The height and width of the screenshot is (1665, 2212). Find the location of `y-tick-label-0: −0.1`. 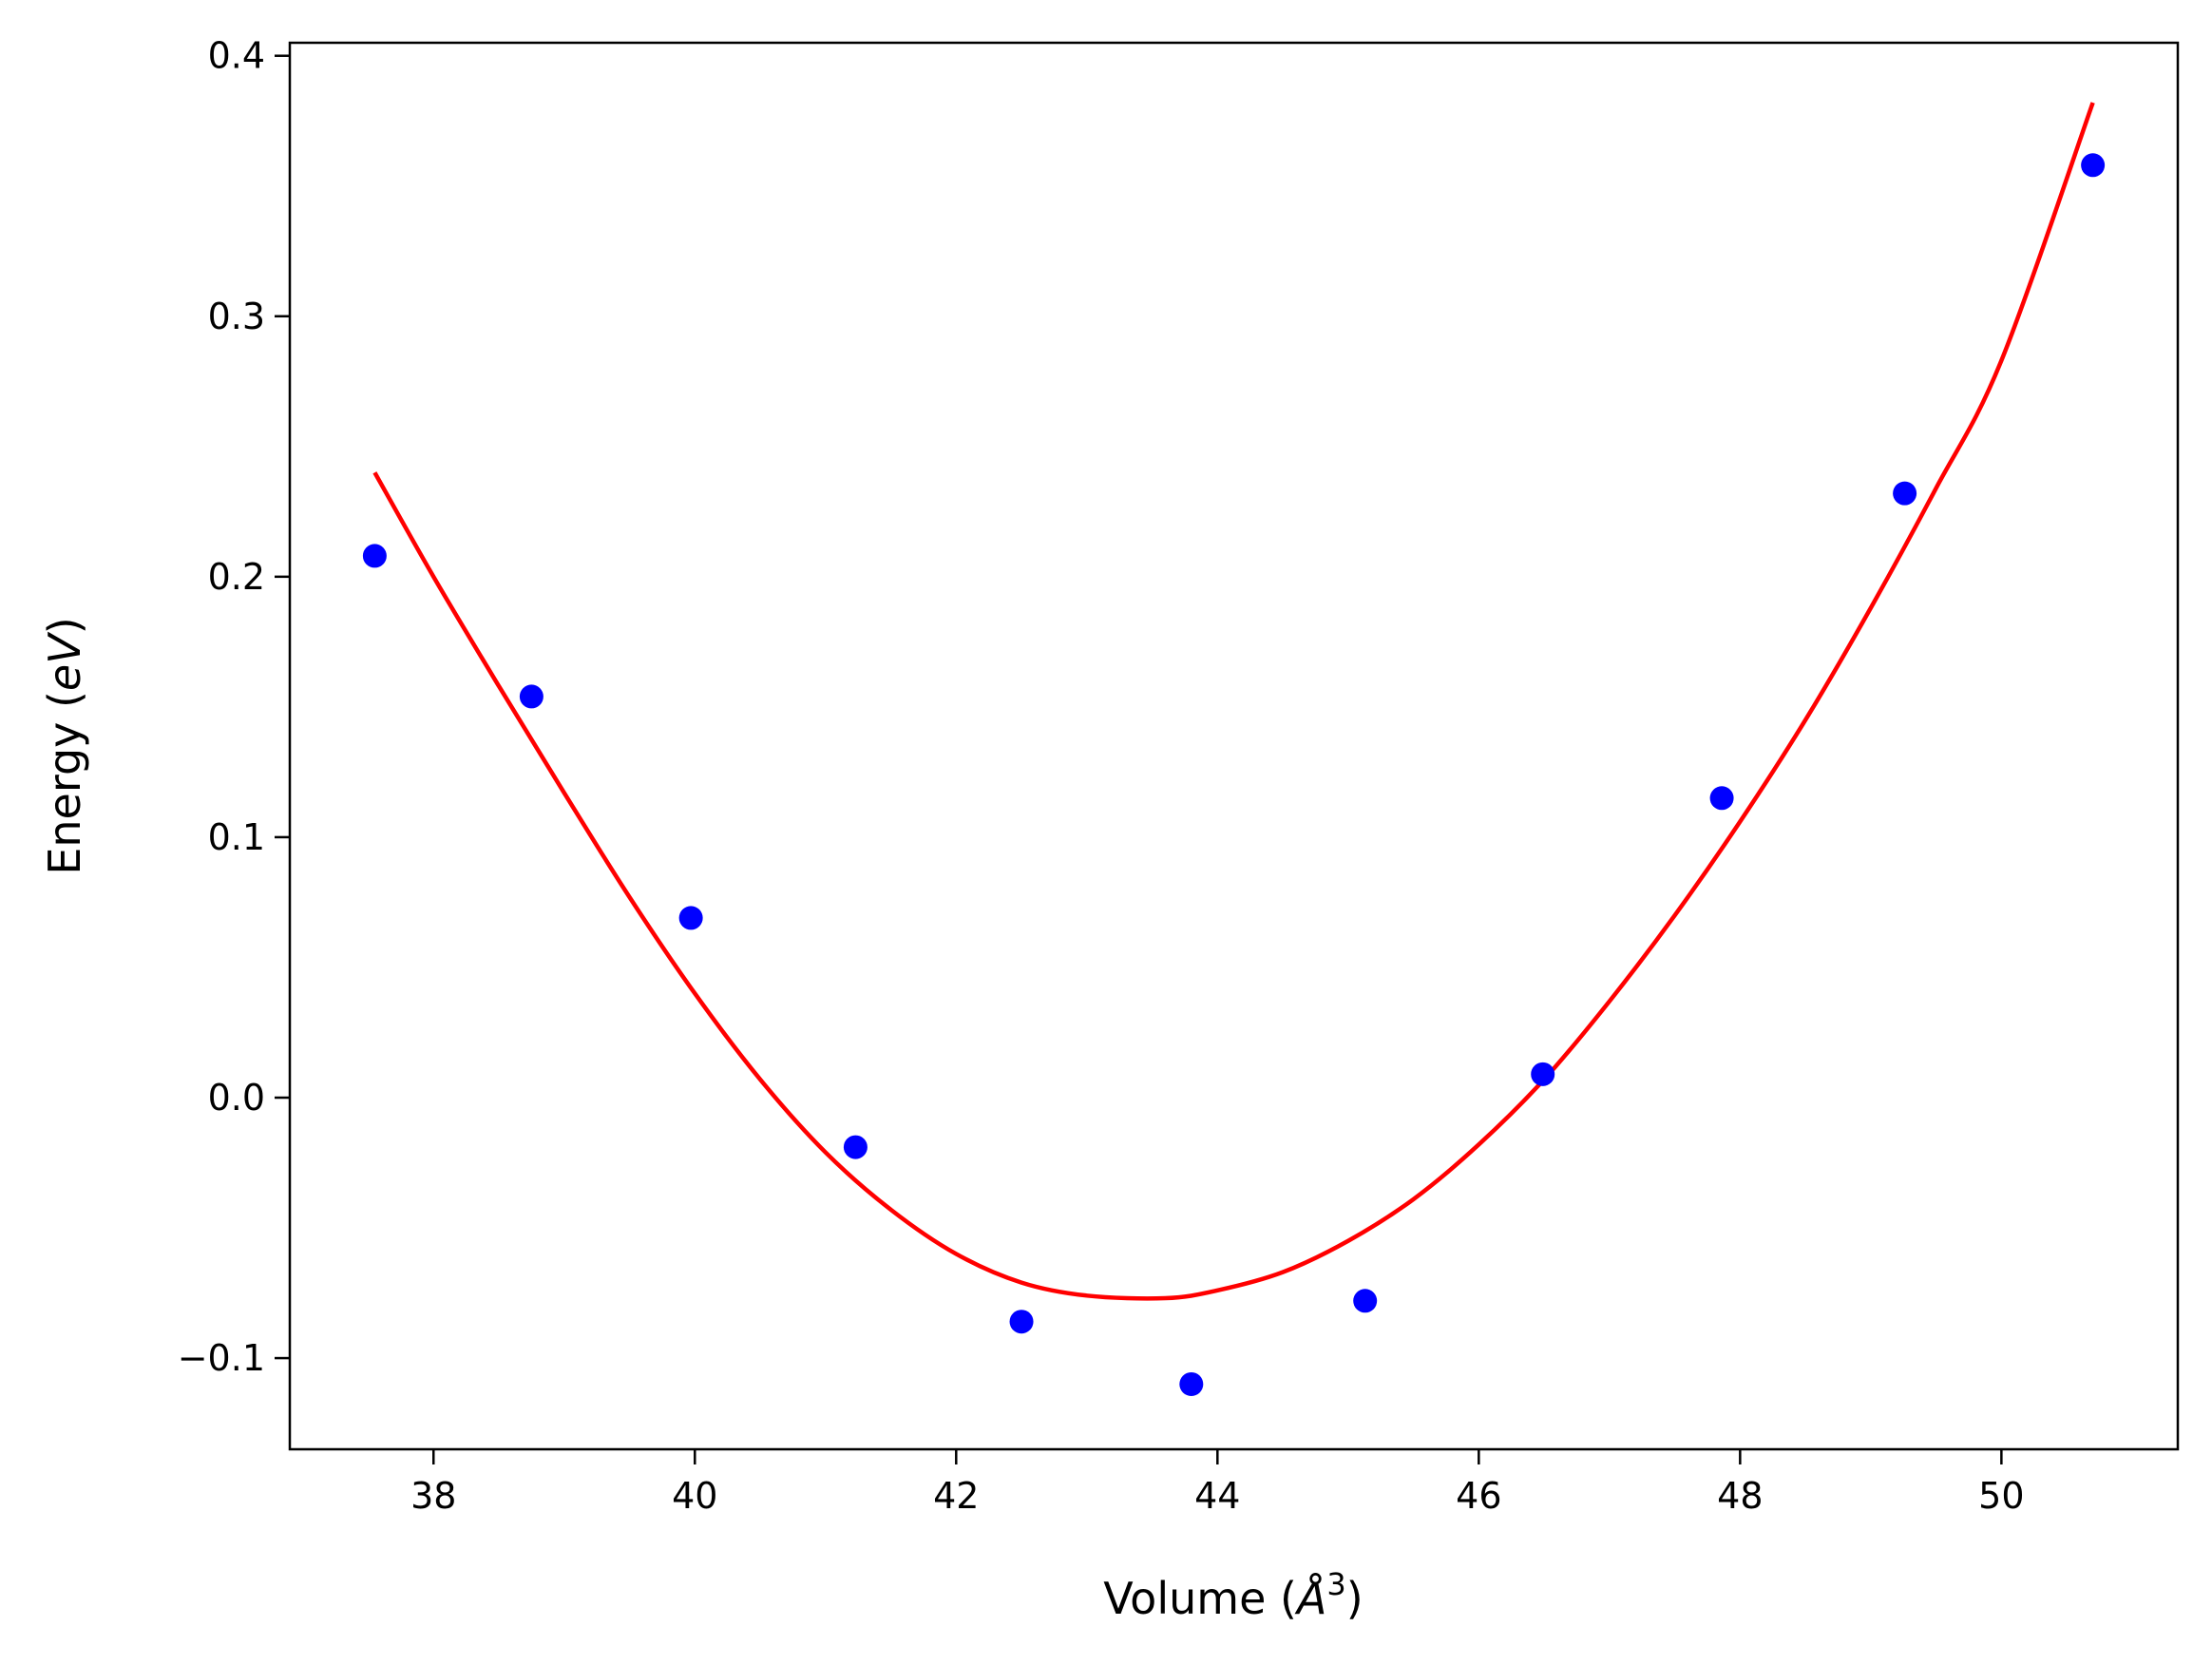

y-tick-label-0: −0.1 is located at coordinates (221, 1358).